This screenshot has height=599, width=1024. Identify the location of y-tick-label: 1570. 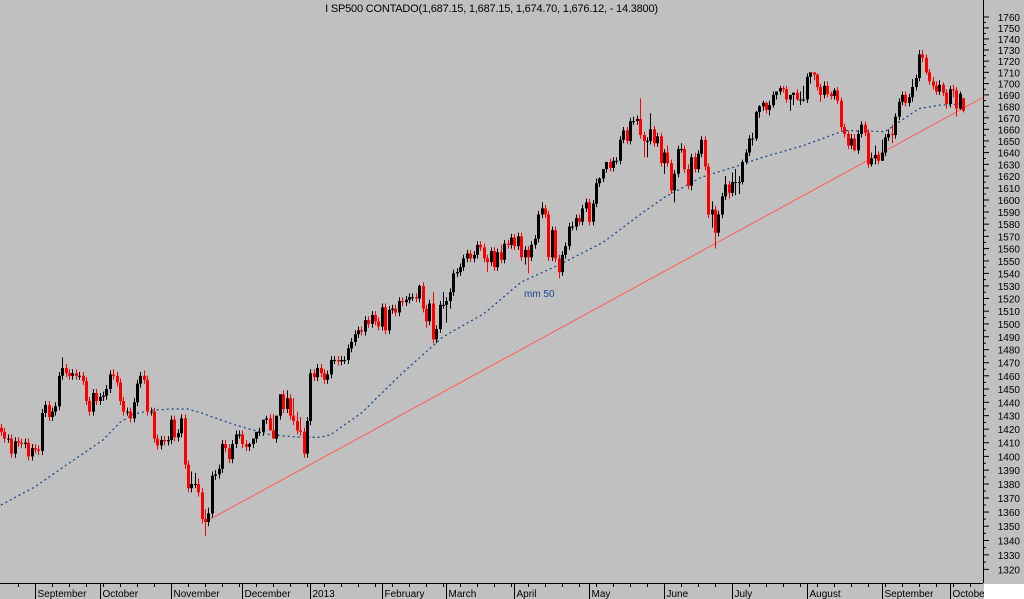
(1009, 237).